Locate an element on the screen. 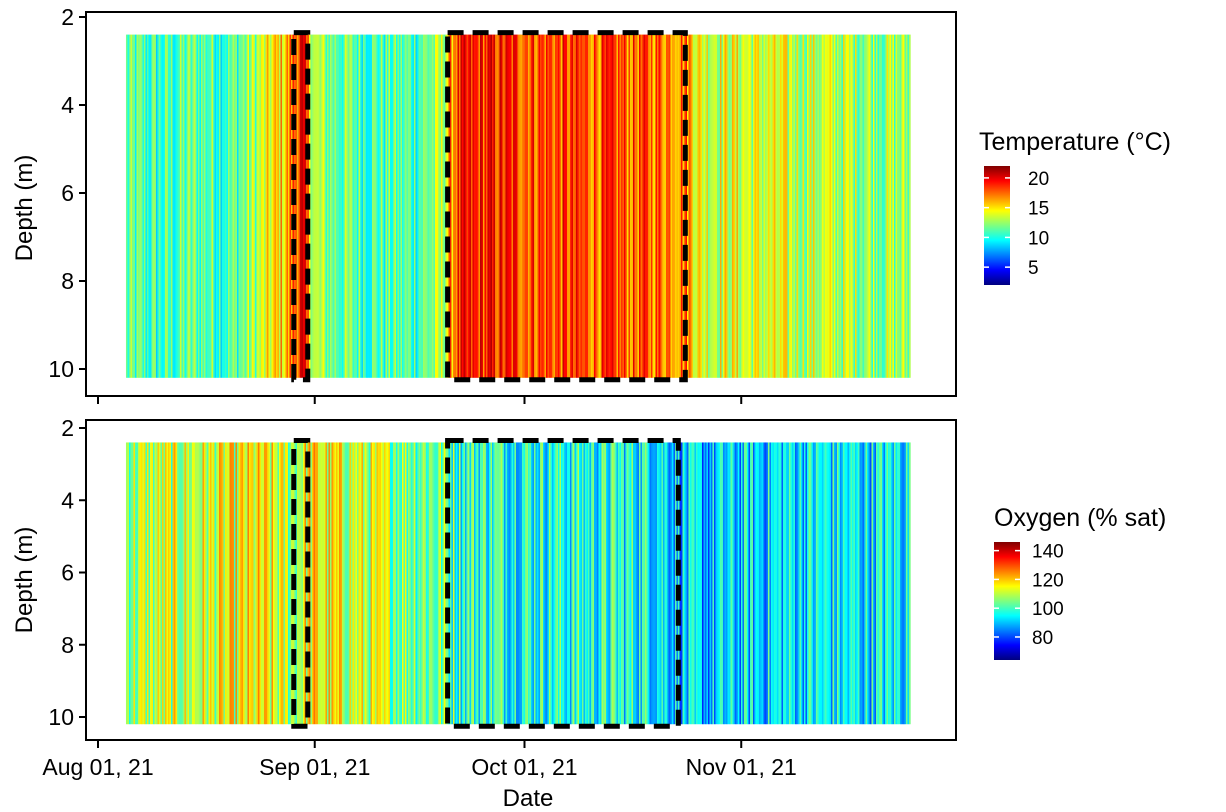  legend-colorbar is located at coordinates (1007, 601).